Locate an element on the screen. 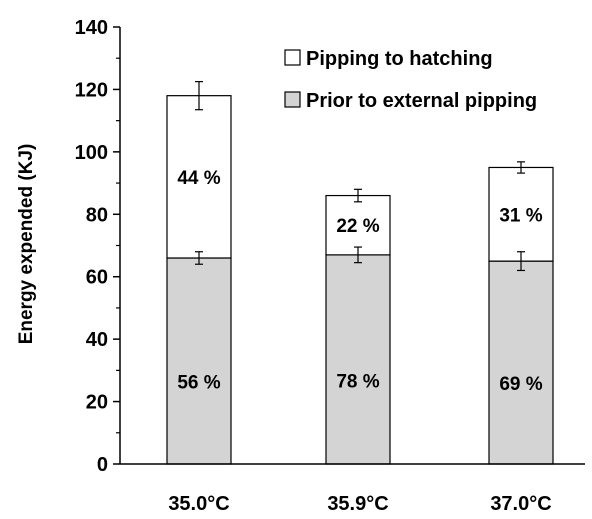  percent-label: 78 % is located at coordinates (357, 381).